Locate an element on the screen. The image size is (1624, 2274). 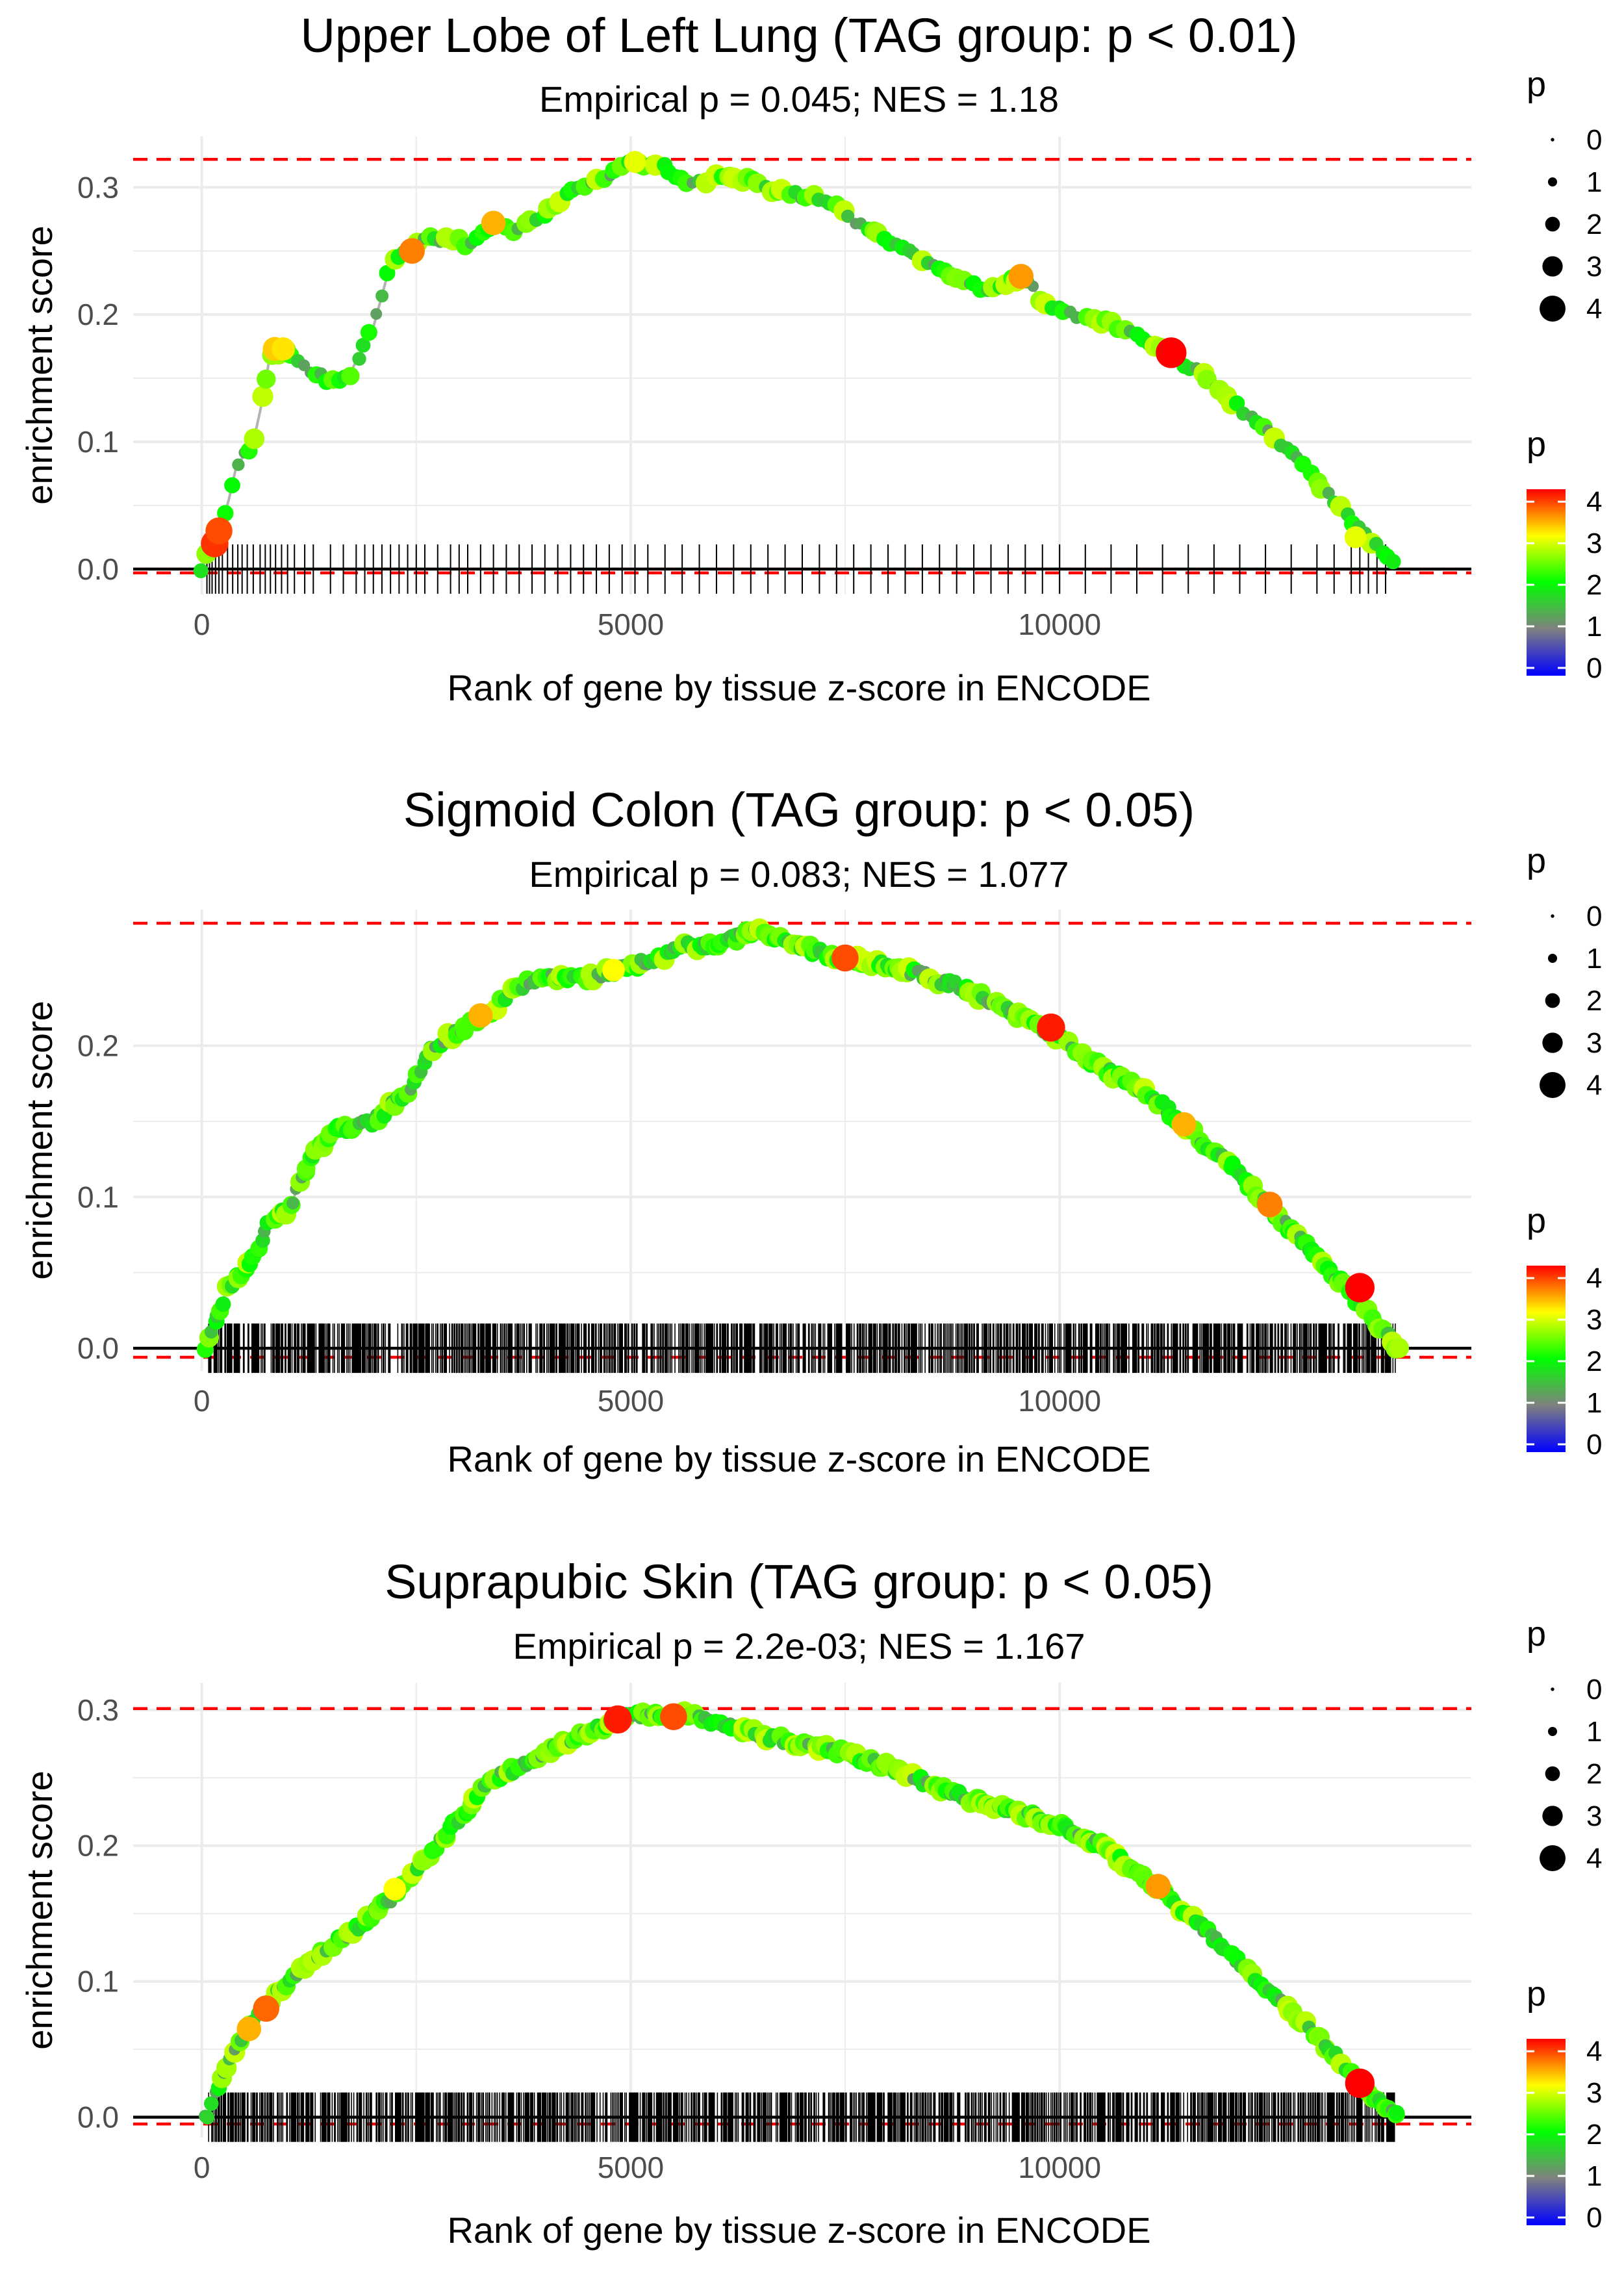
gene-points is located at coordinates (797, 364).